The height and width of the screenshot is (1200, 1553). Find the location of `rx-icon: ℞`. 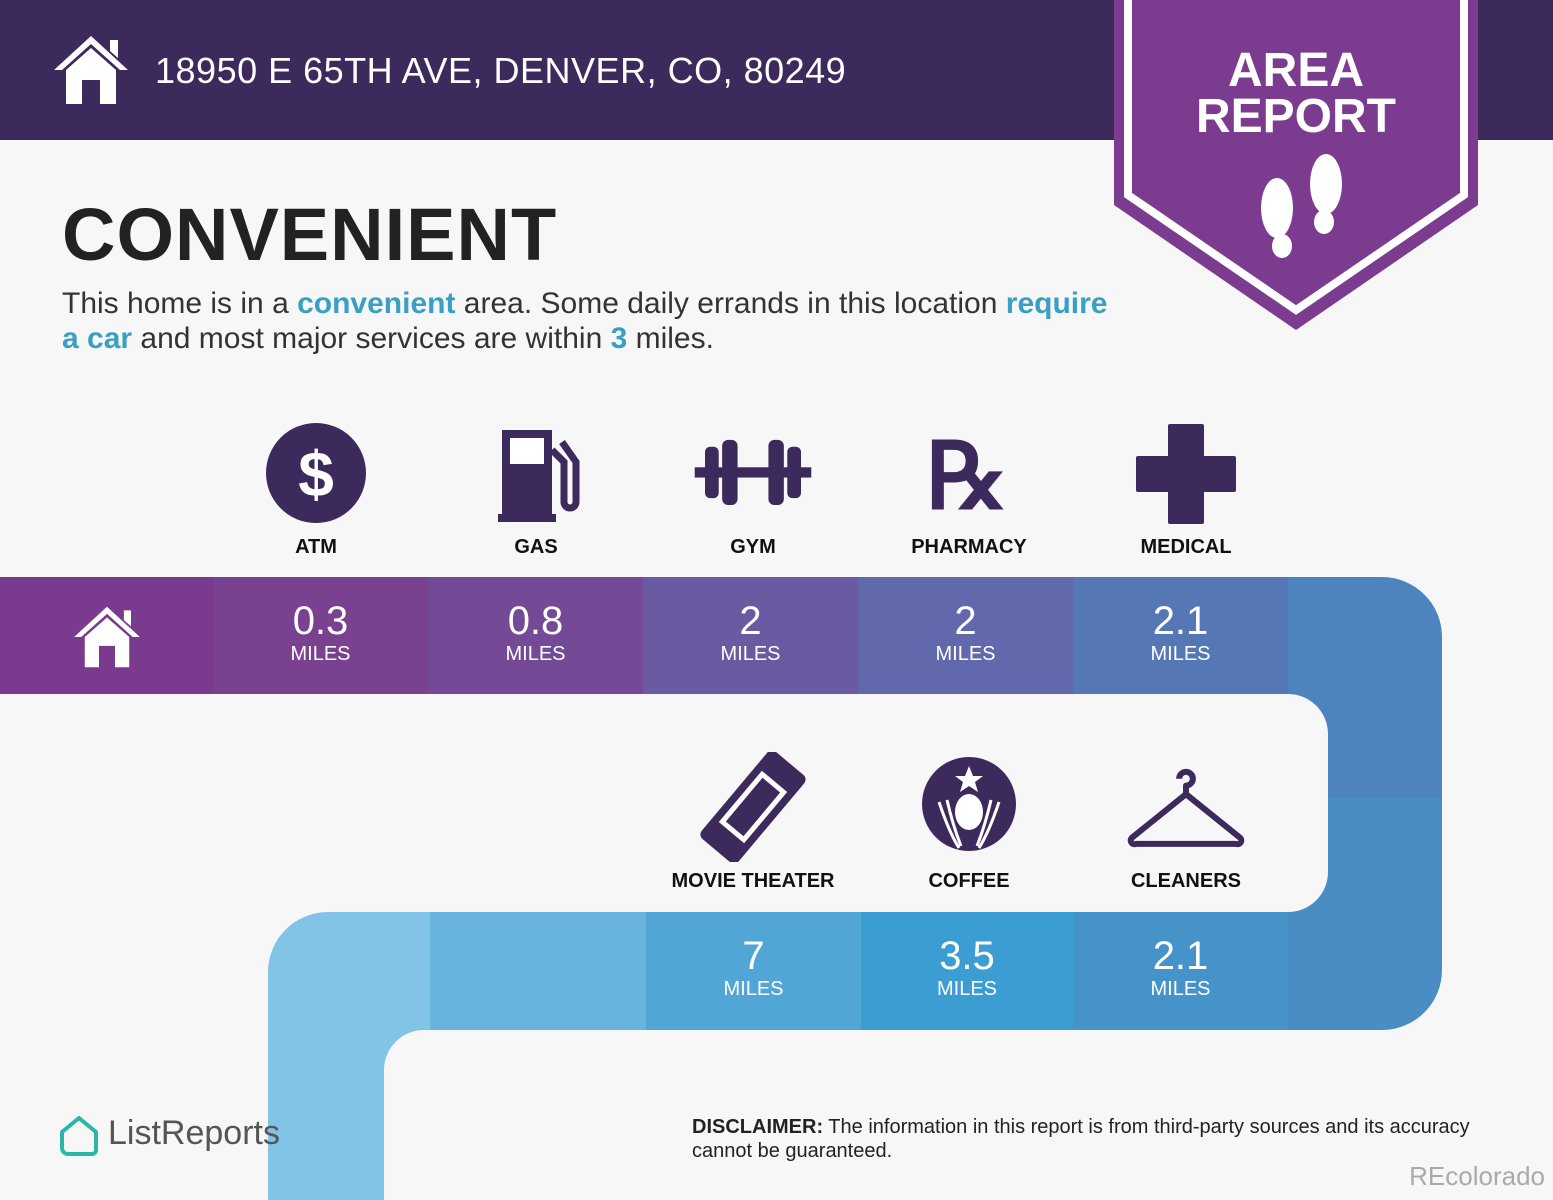

rx-icon: ℞ is located at coordinates (967, 477).